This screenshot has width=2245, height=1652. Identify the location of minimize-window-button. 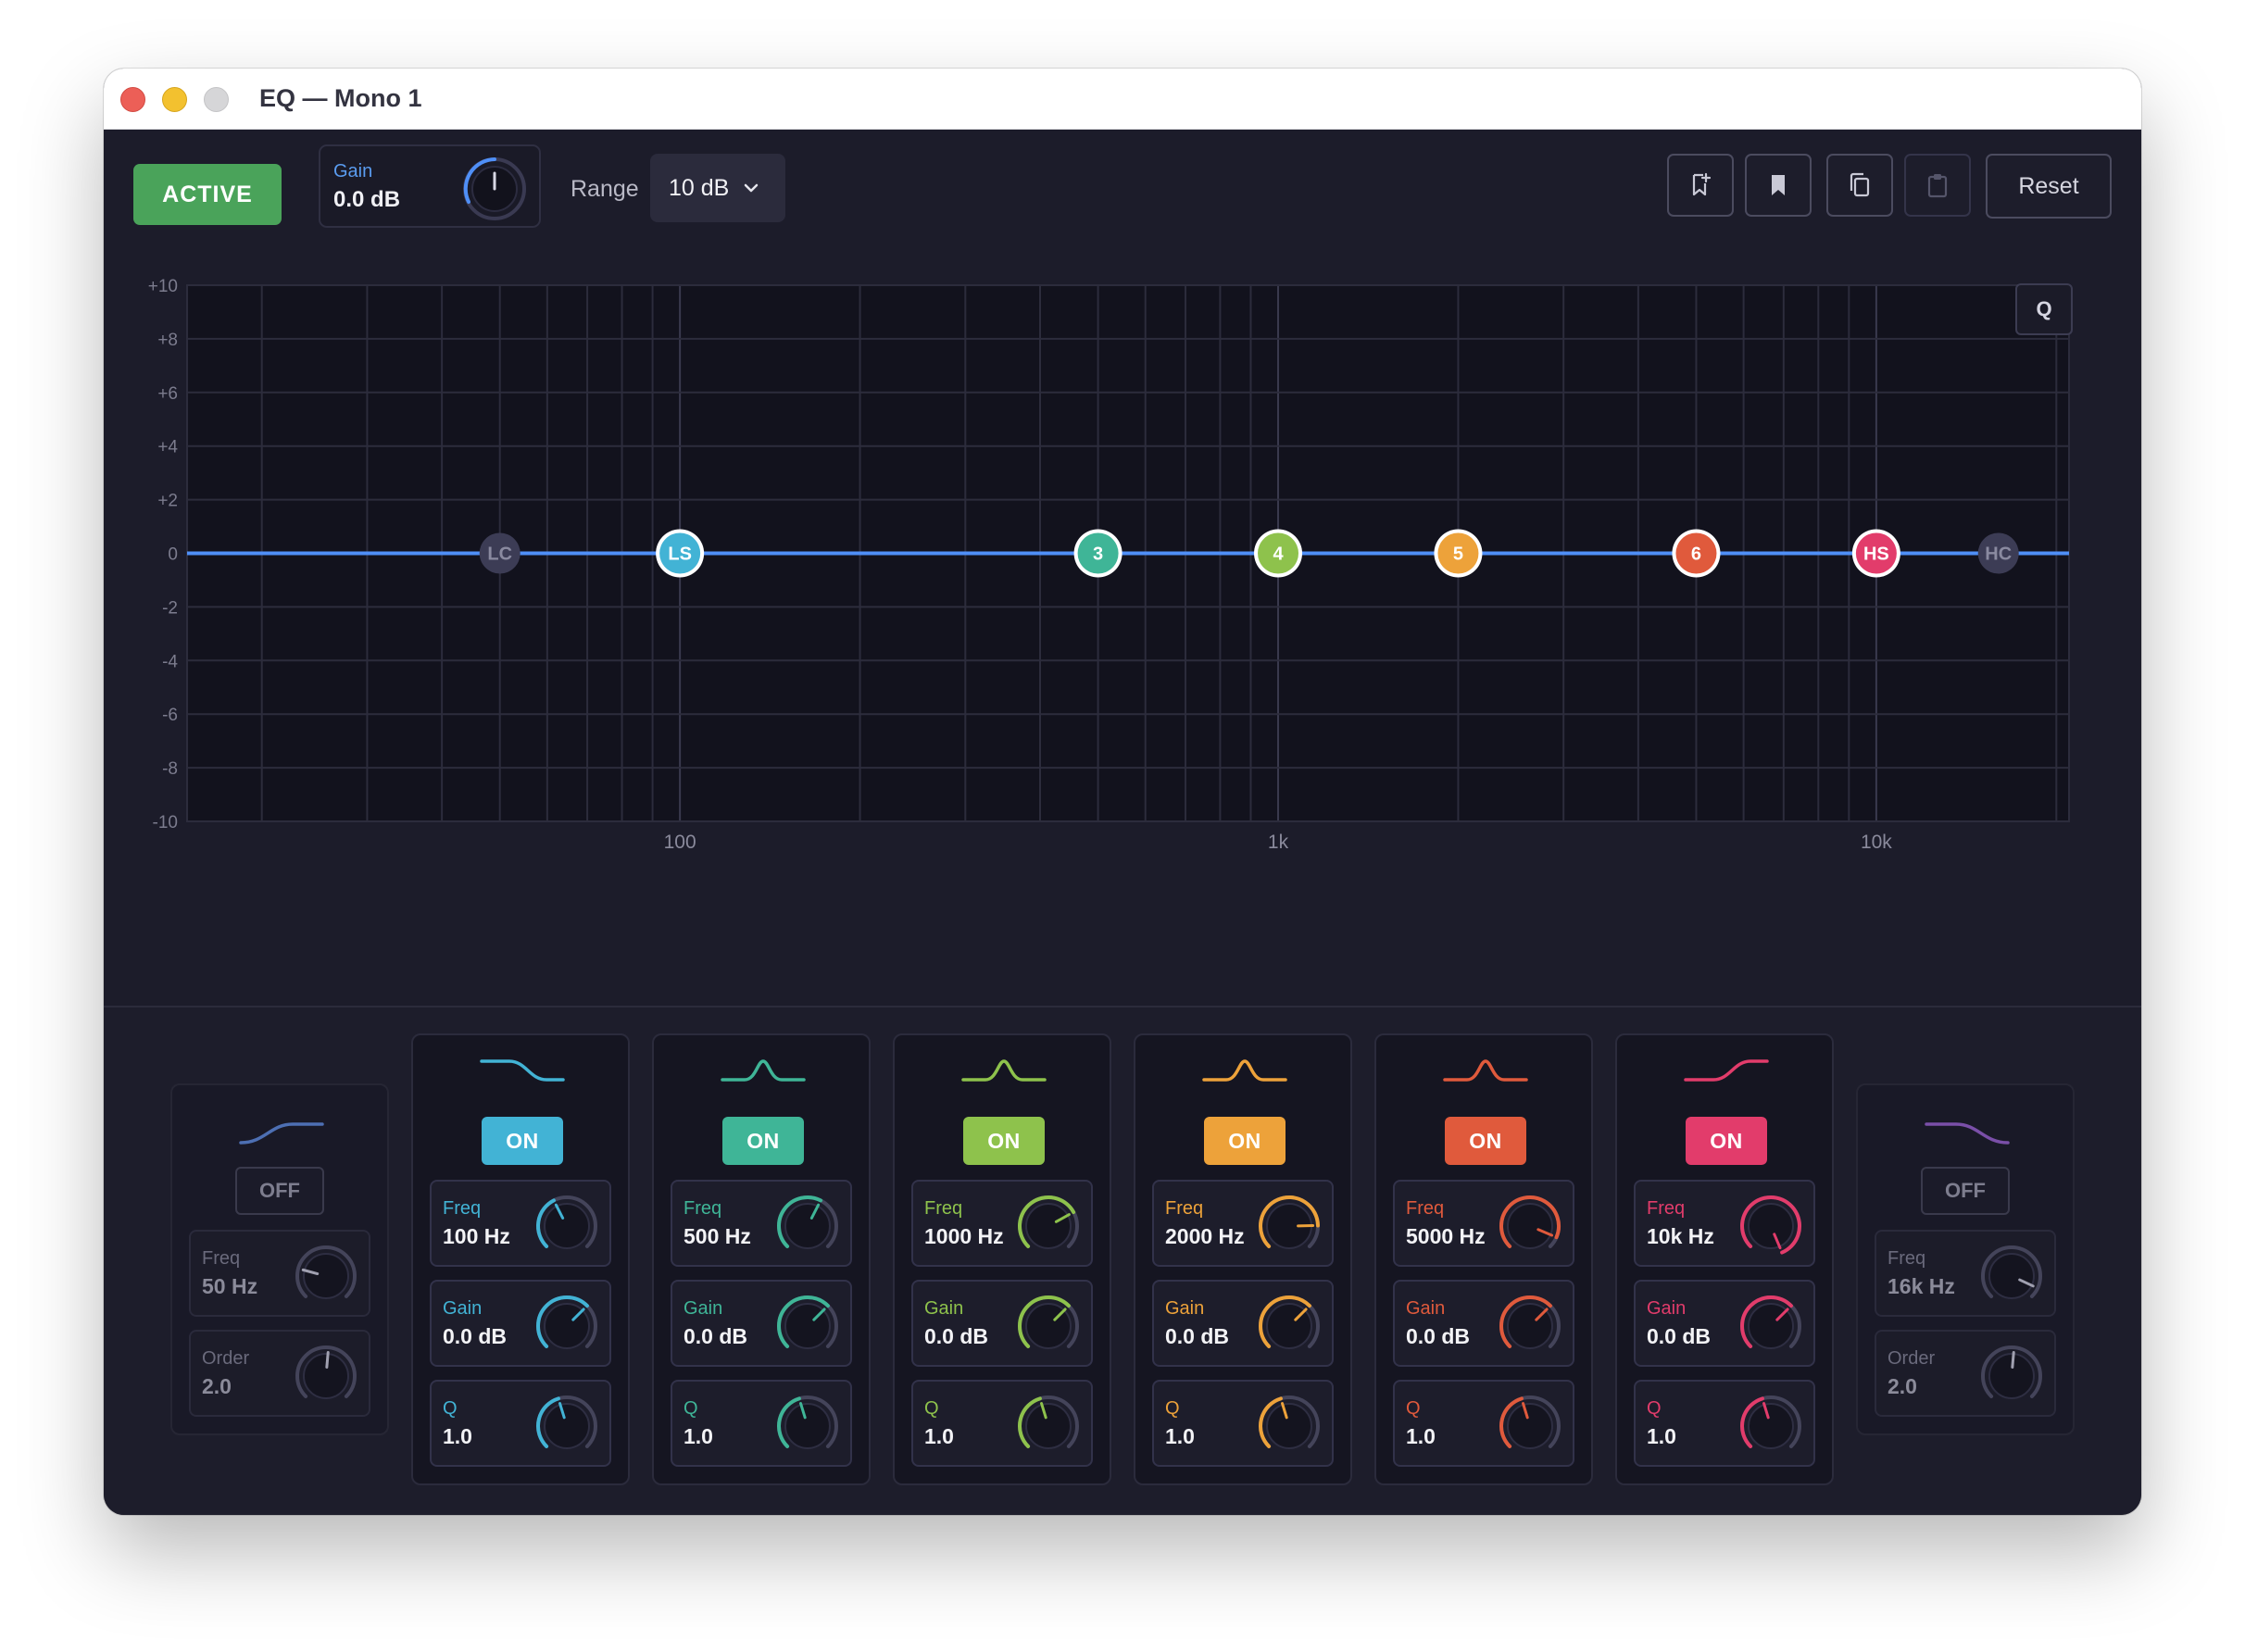
(175, 99).